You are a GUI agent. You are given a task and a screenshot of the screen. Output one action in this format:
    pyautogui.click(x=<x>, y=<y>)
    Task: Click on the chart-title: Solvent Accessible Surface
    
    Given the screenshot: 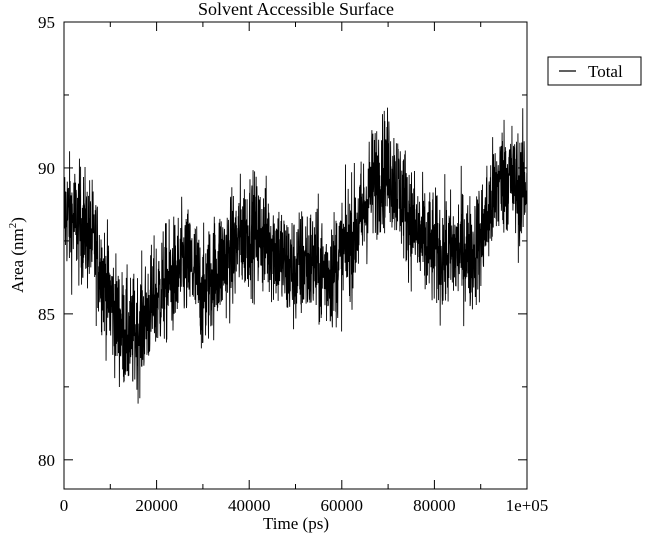 What is the action you would take?
    pyautogui.click(x=296, y=9)
    